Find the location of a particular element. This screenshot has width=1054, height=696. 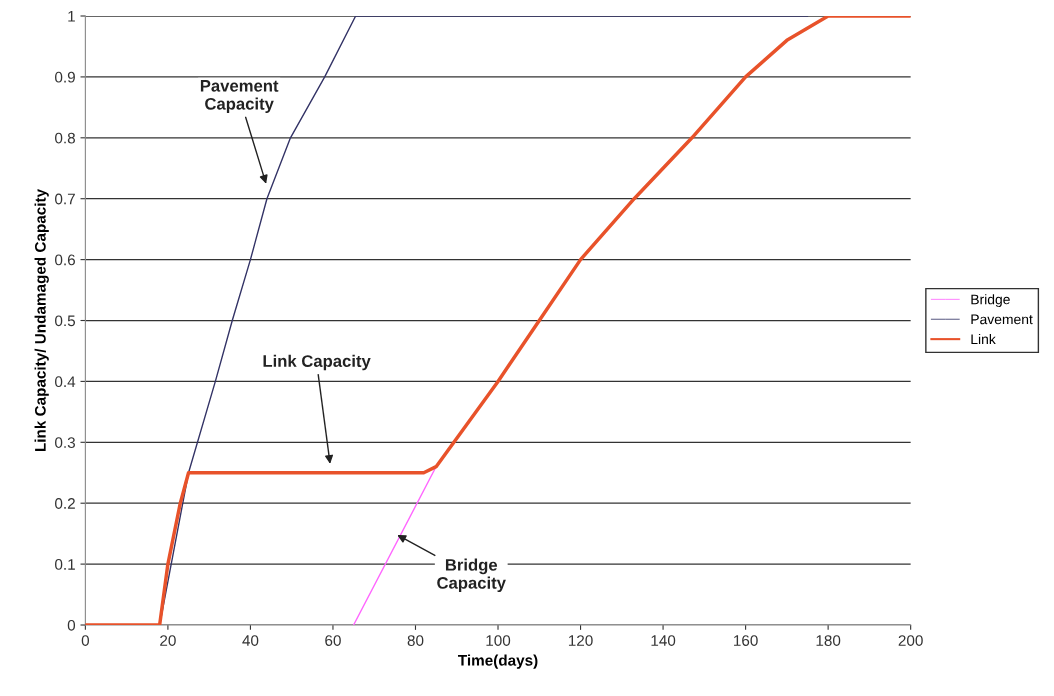

y-tick-label: 1 is located at coordinates (71, 16).